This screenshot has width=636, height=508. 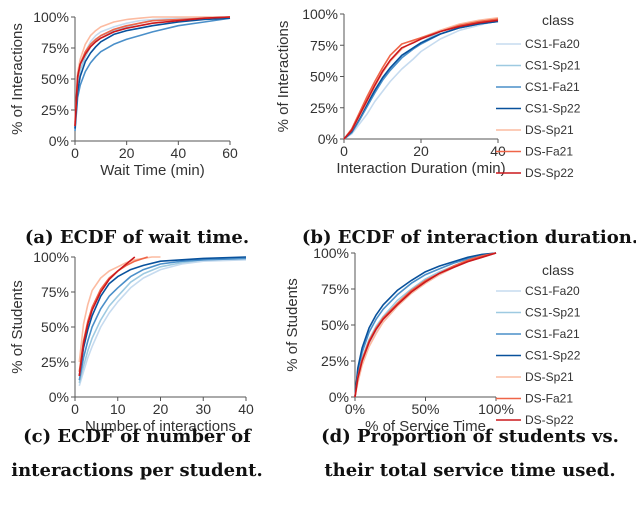 I want to click on series-line-cs1-sp21, so click(x=162, y=320).